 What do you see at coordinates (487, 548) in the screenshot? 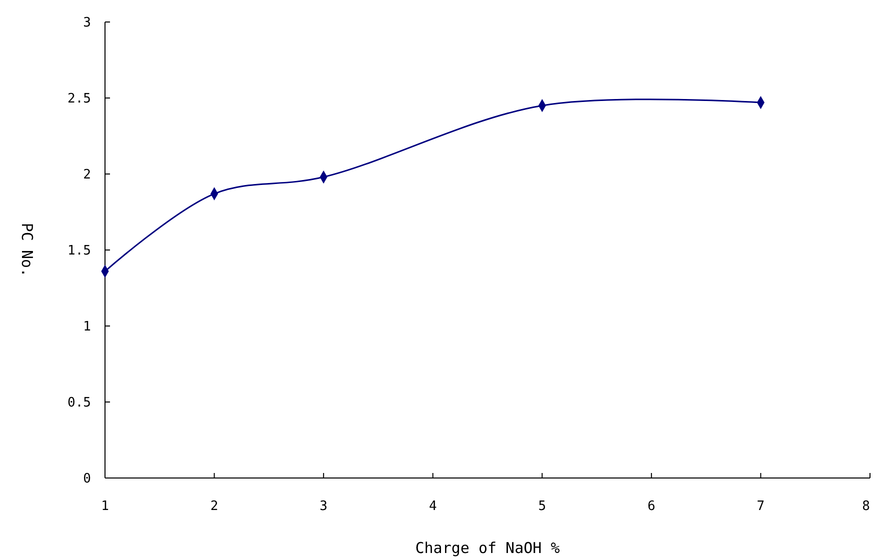
I see `x-axis-title: Charge of NaOH %` at bounding box center [487, 548].